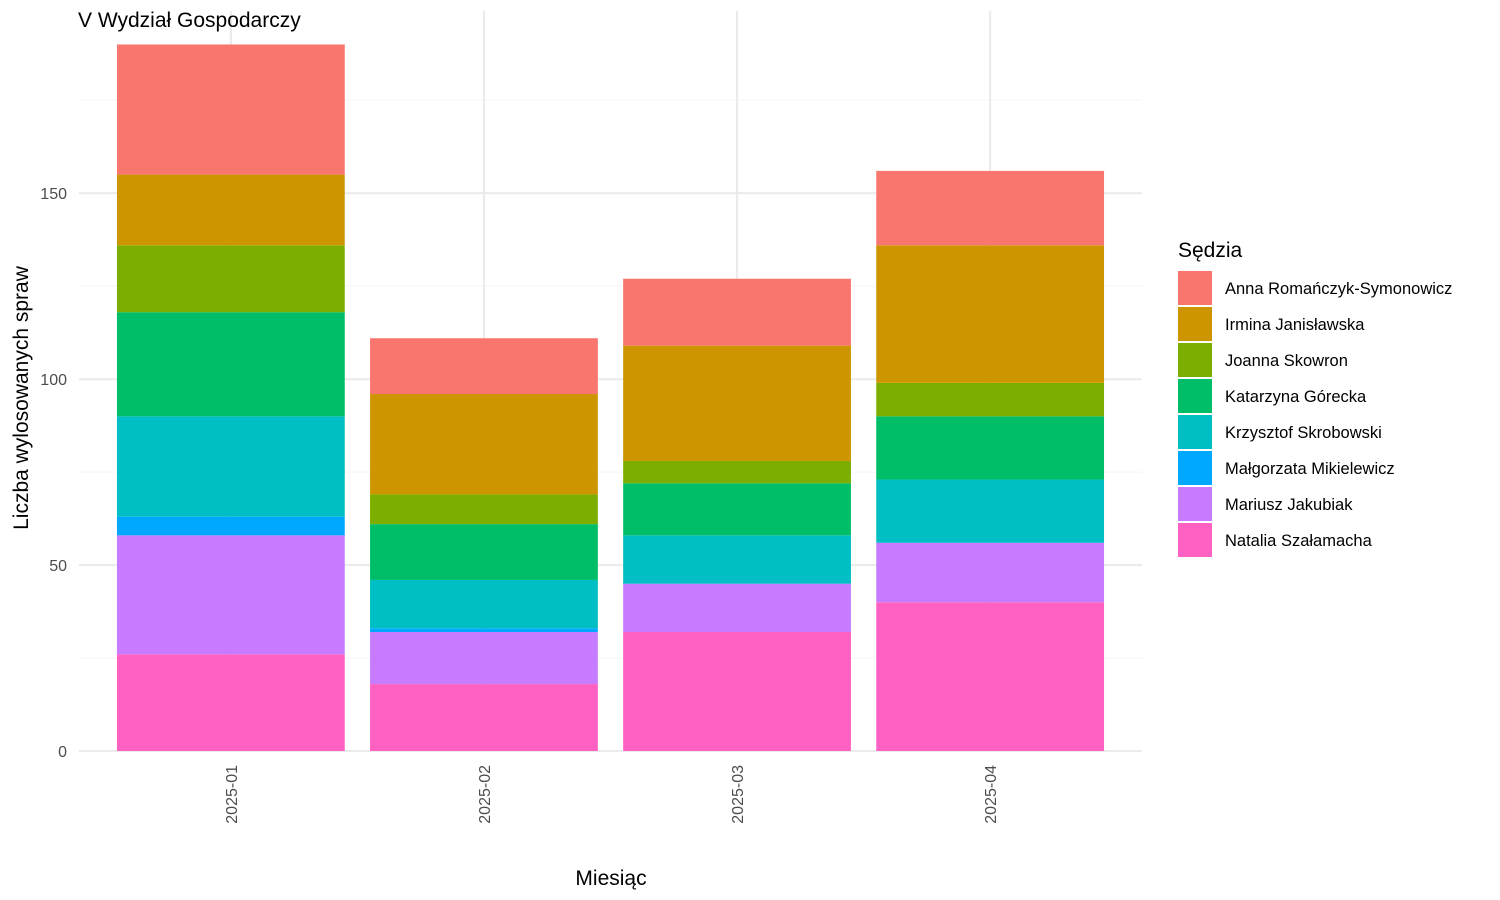 The image size is (1500, 900). I want to click on y-tick-label: 100, so click(53, 380).